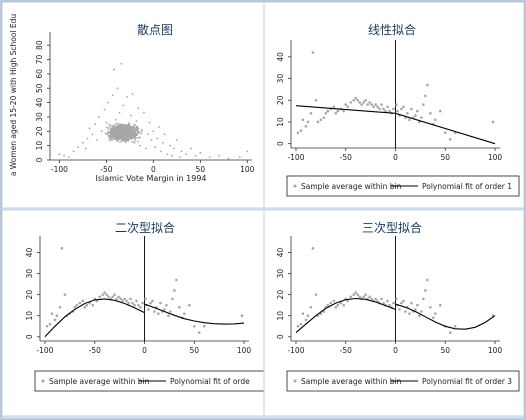 This screenshot has height=420, width=526. Describe the element at coordinates (150, 178) in the screenshot. I see `x-axis-label: Islamic Vote Margin in 1994` at that location.